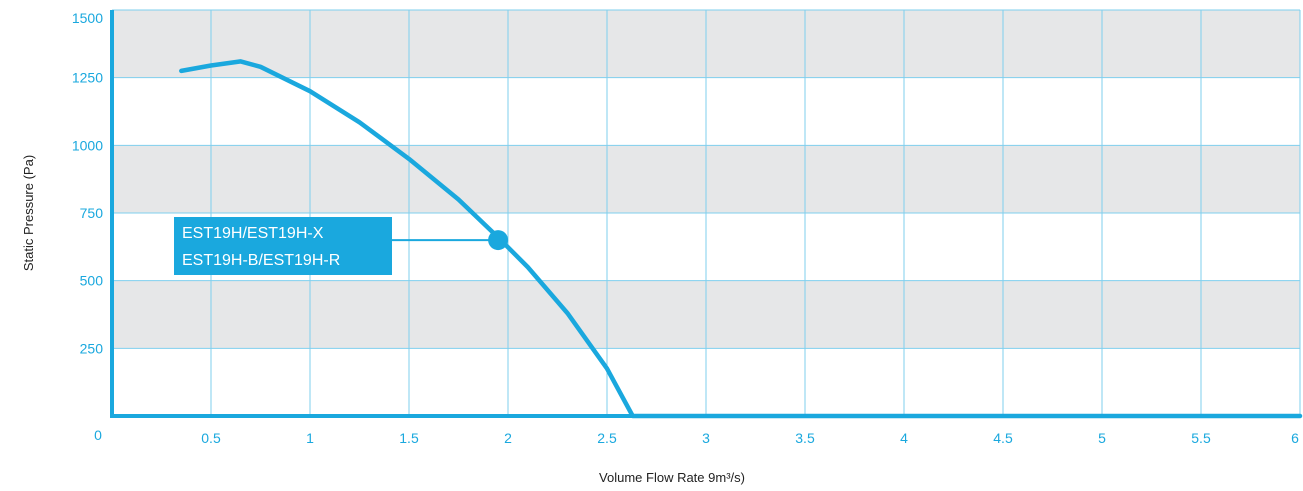 The height and width of the screenshot is (491, 1303). What do you see at coordinates (508, 438) in the screenshot?
I see `x-tick-label: 2` at bounding box center [508, 438].